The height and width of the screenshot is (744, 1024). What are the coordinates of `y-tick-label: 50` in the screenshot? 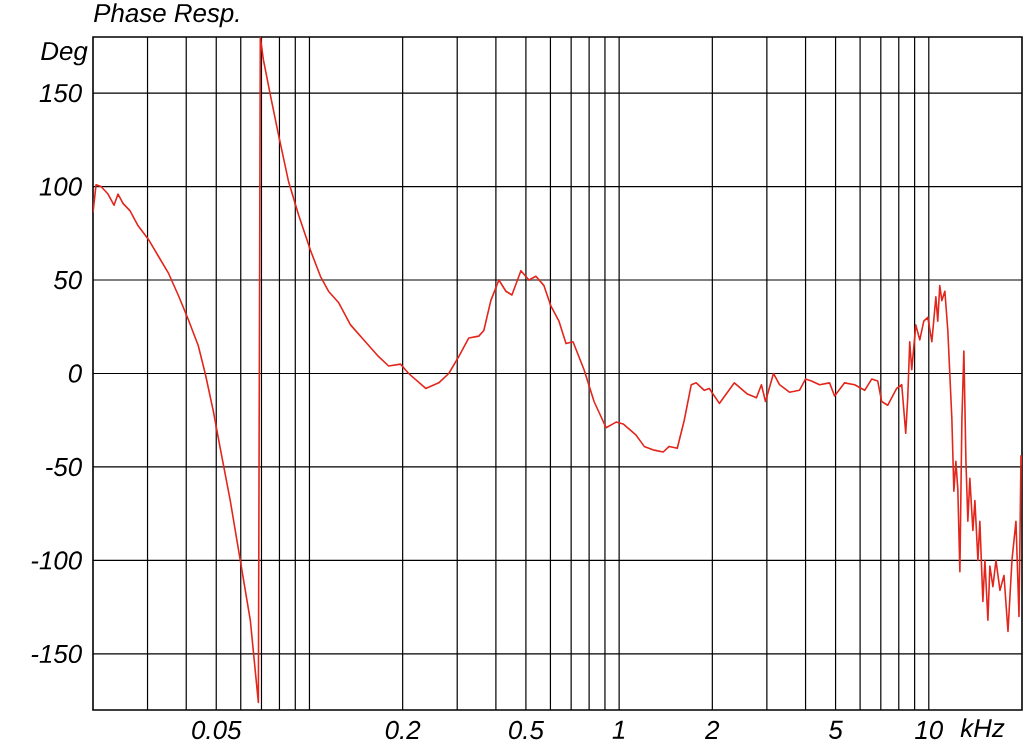 It's located at (67, 280).